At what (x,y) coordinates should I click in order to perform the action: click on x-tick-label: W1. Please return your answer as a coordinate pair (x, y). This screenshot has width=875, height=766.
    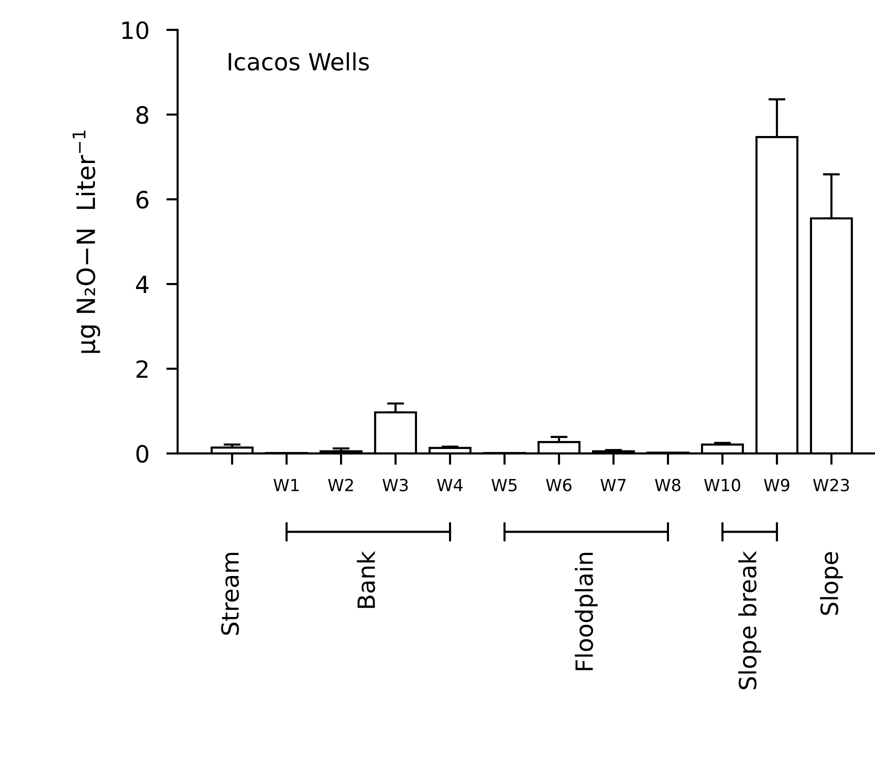
    Looking at the image, I should click on (286, 485).